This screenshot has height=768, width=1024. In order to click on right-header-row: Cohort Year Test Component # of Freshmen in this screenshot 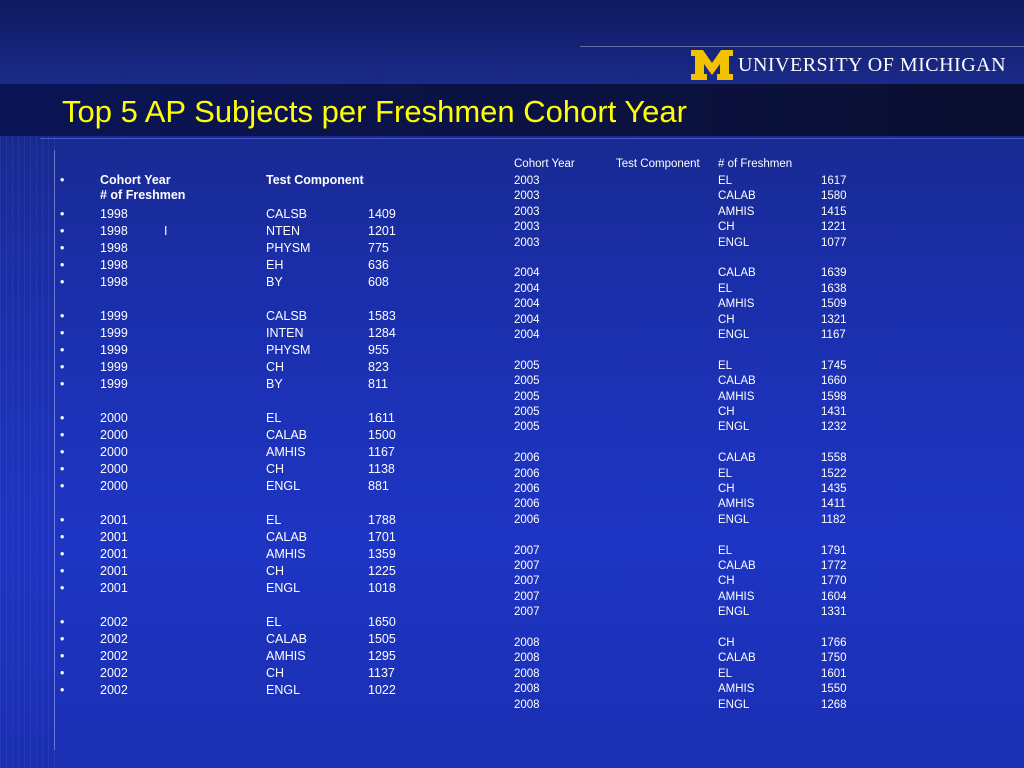, I will do `click(674, 165)`.